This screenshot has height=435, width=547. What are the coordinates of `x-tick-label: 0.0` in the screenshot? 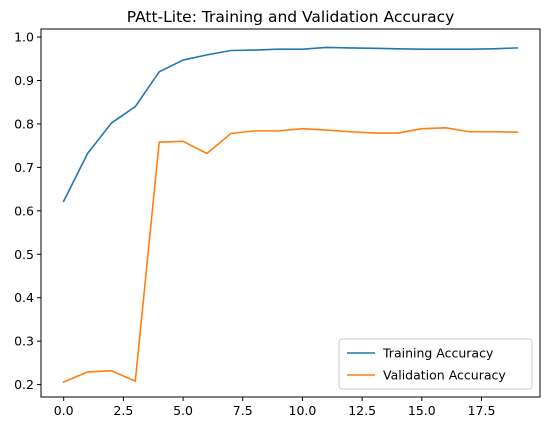 It's located at (64, 410).